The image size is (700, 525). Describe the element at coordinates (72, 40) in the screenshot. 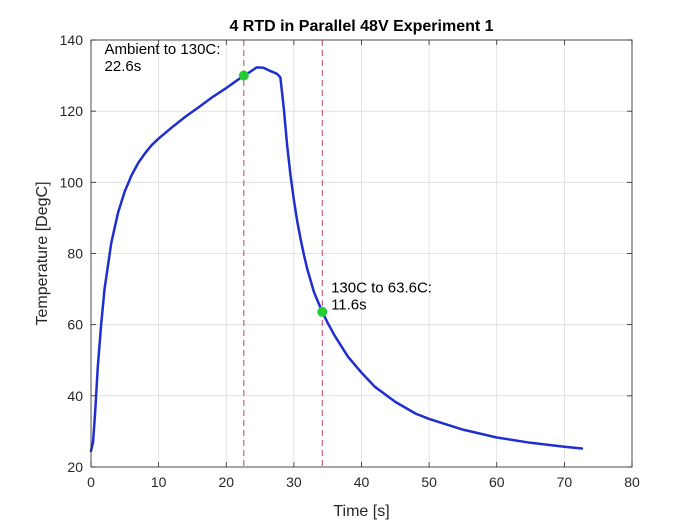

I see `y-tick-label: 140` at that location.